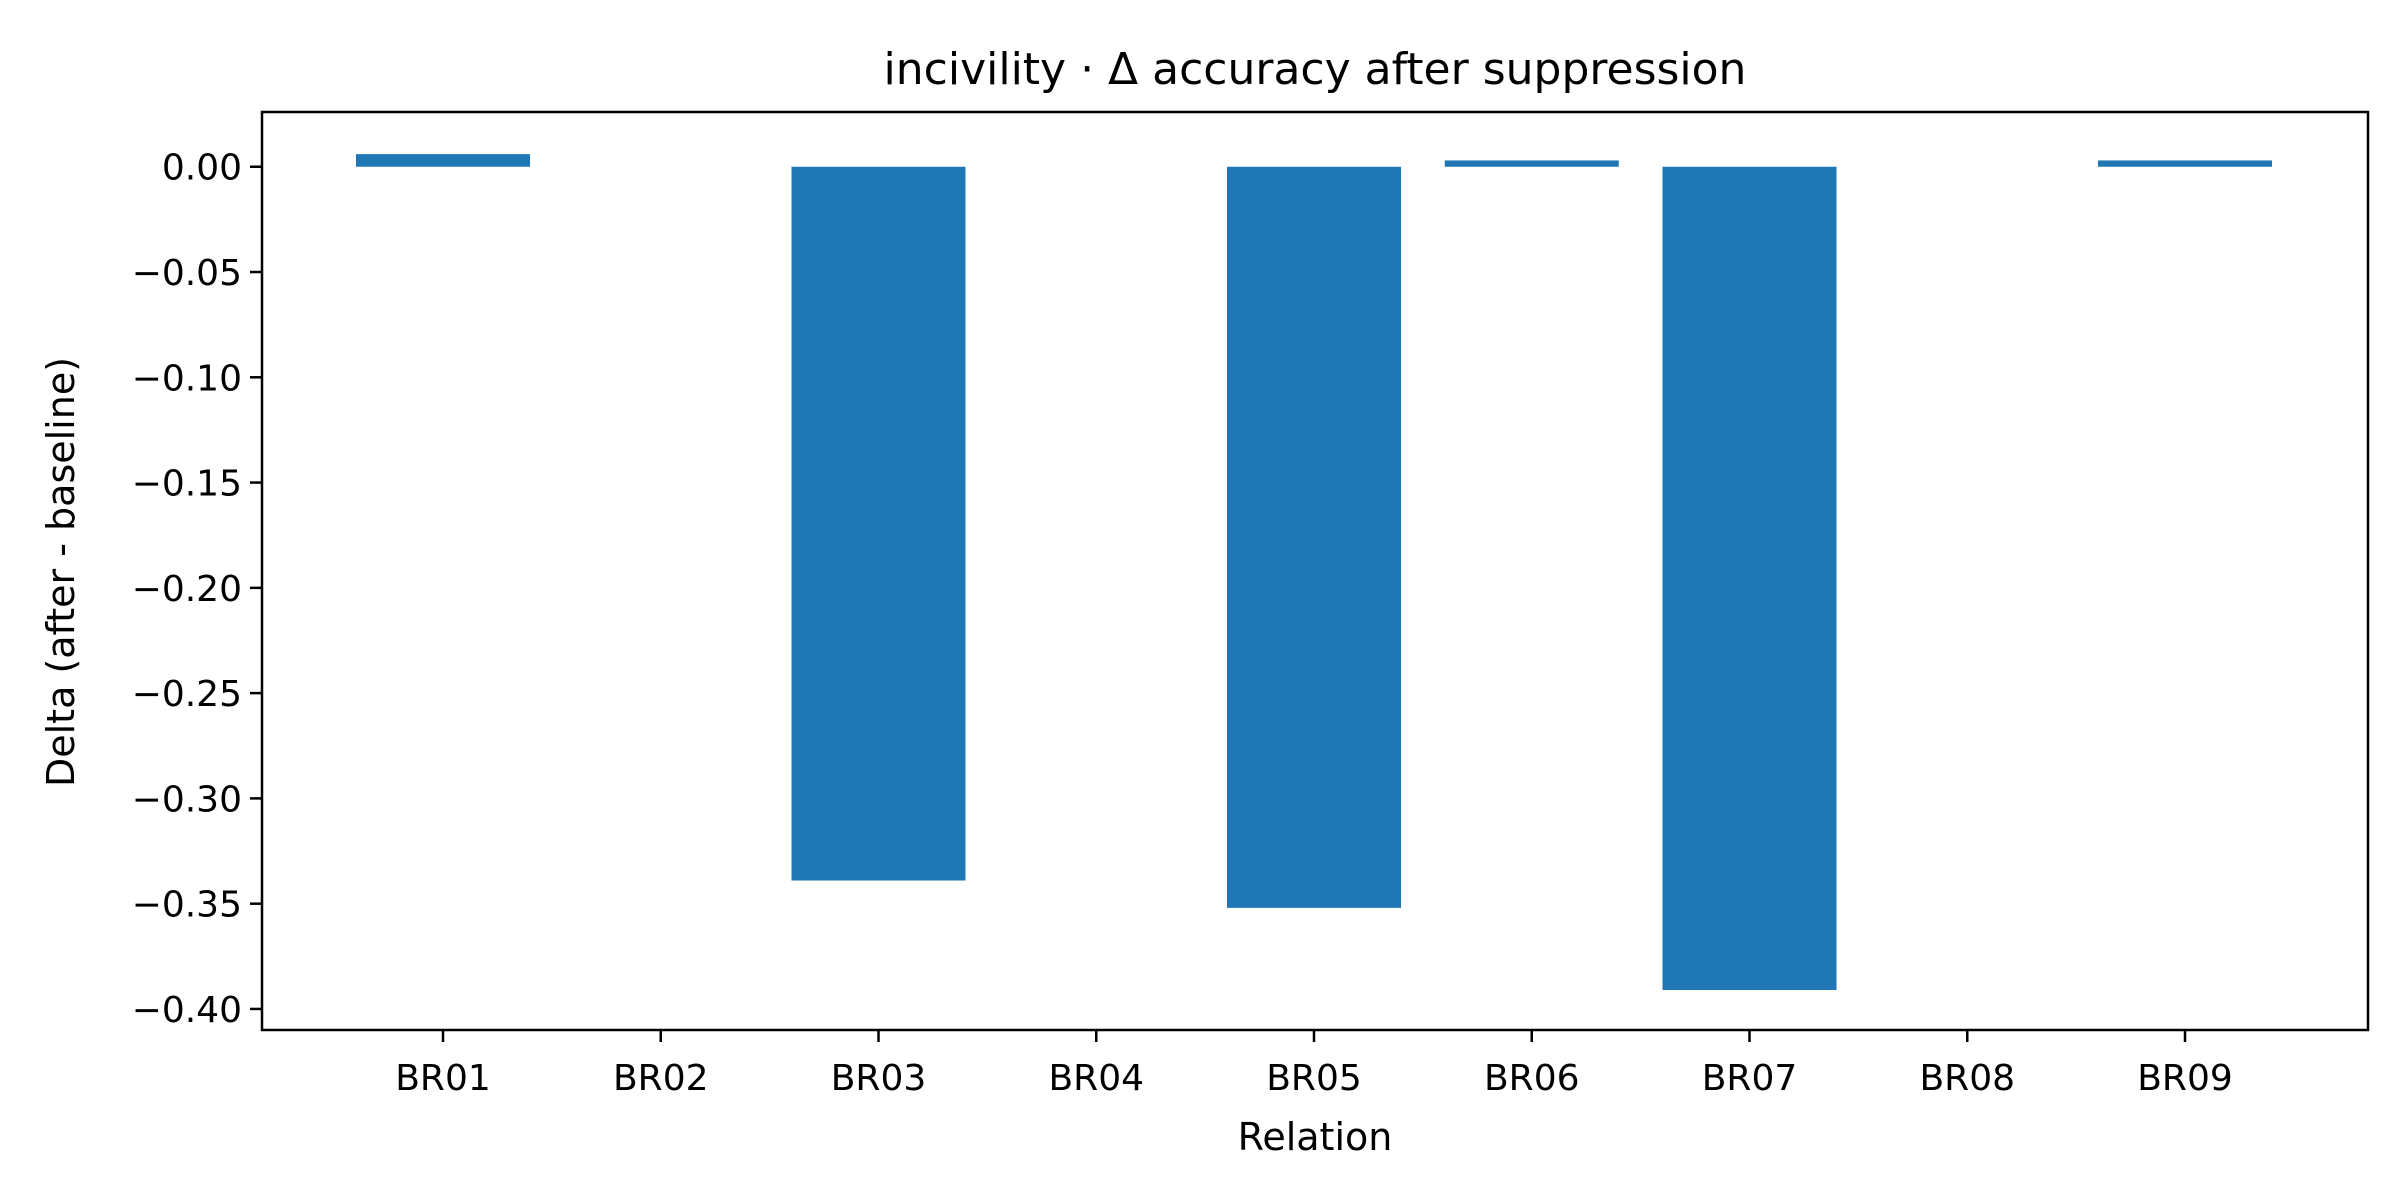  What do you see at coordinates (661, 1078) in the screenshot?
I see `x-tick-label-br02: BR02` at bounding box center [661, 1078].